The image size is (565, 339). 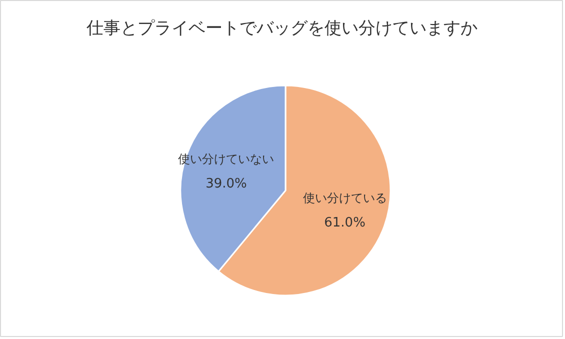 I want to click on data-label: 61.0%, so click(x=345, y=223).